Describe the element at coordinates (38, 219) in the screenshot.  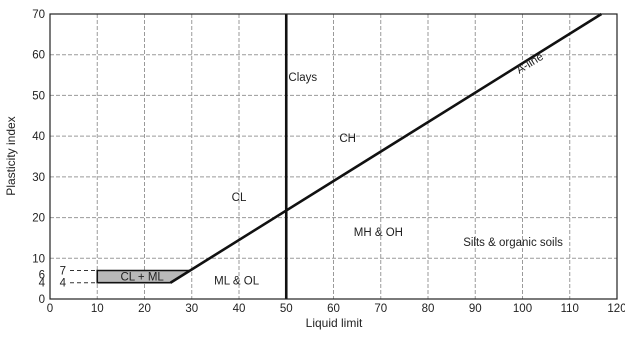
I see `y-tick-label: 20` at that location.